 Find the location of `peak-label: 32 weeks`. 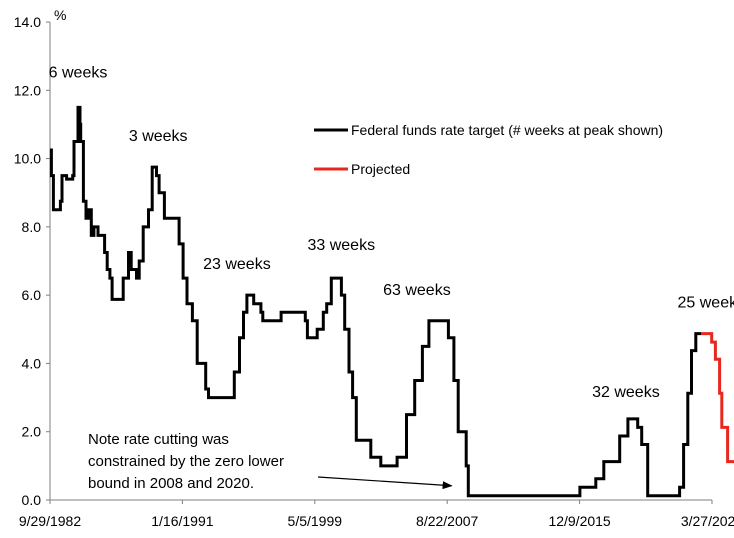

peak-label: 32 weeks is located at coordinates (626, 392).